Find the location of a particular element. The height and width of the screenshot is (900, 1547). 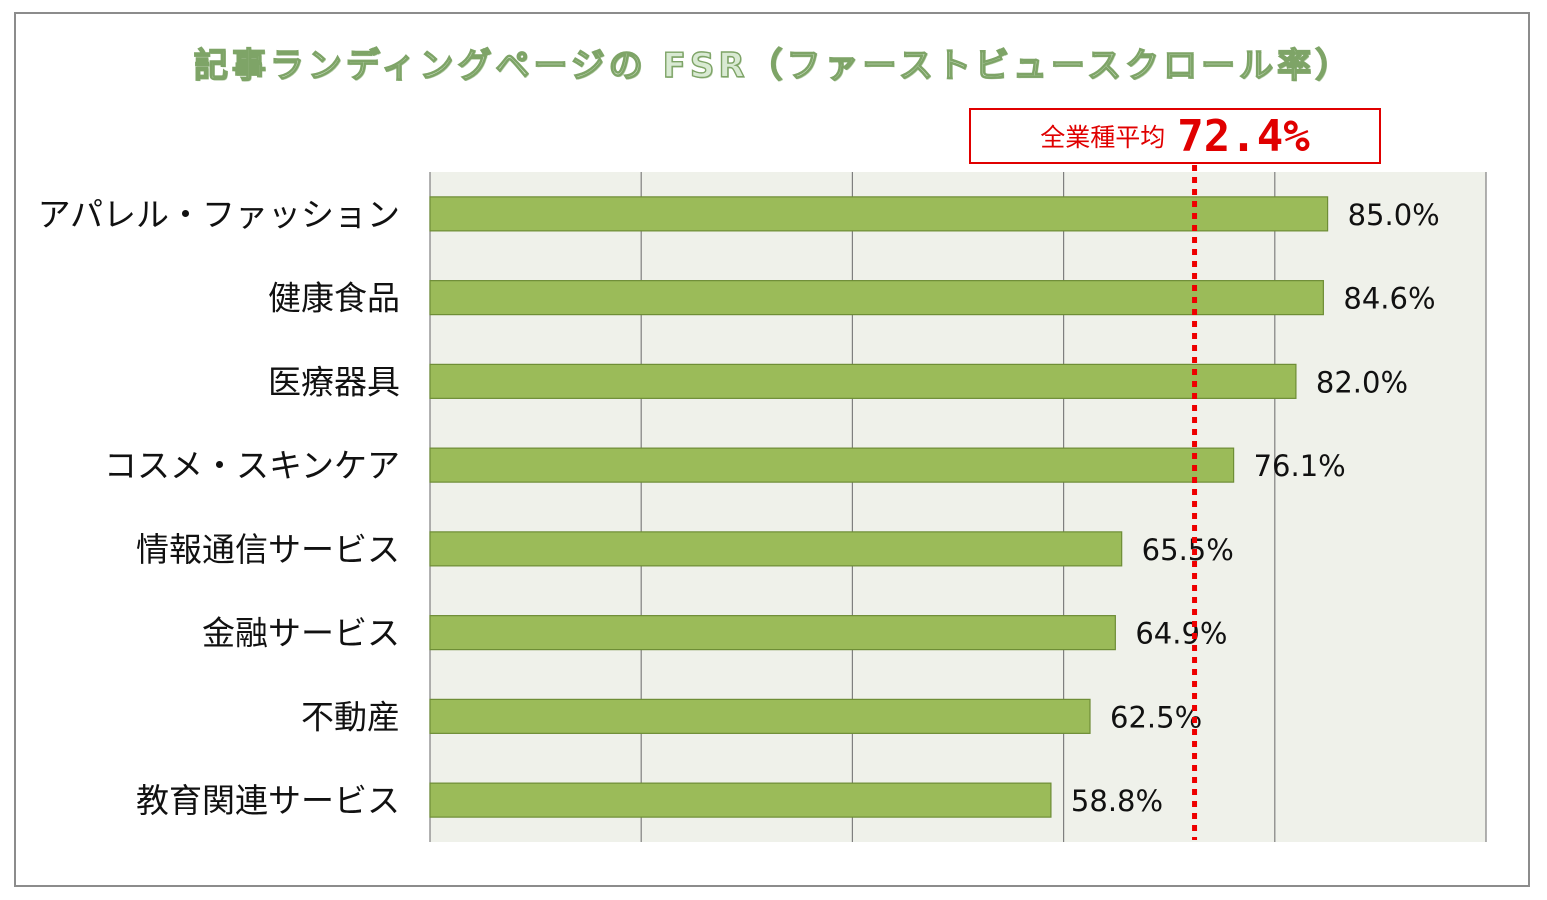

data-label: 82.0% is located at coordinates (1362, 382).